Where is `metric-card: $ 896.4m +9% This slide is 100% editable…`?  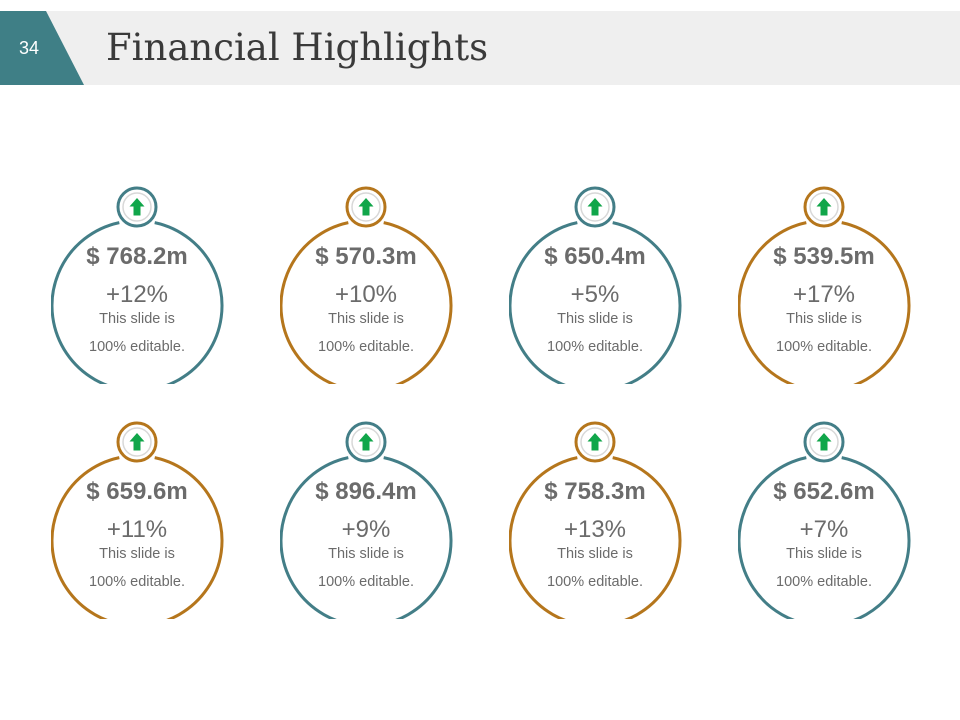
metric-card: $ 896.4m +9% This slide is 100% editable… is located at coordinates (372, 519).